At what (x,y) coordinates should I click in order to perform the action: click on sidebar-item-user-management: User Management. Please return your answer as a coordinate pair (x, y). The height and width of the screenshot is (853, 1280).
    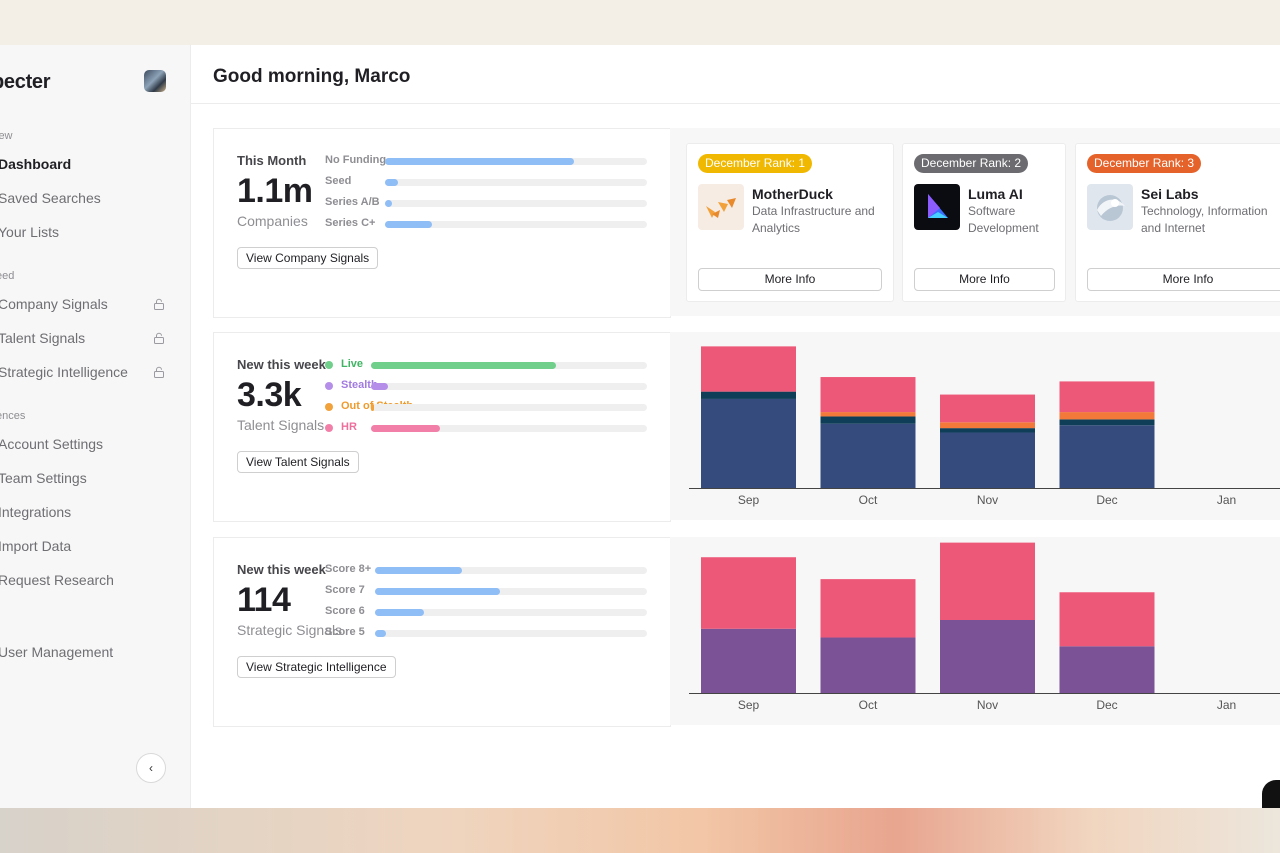
    Looking at the image, I should click on (57, 652).